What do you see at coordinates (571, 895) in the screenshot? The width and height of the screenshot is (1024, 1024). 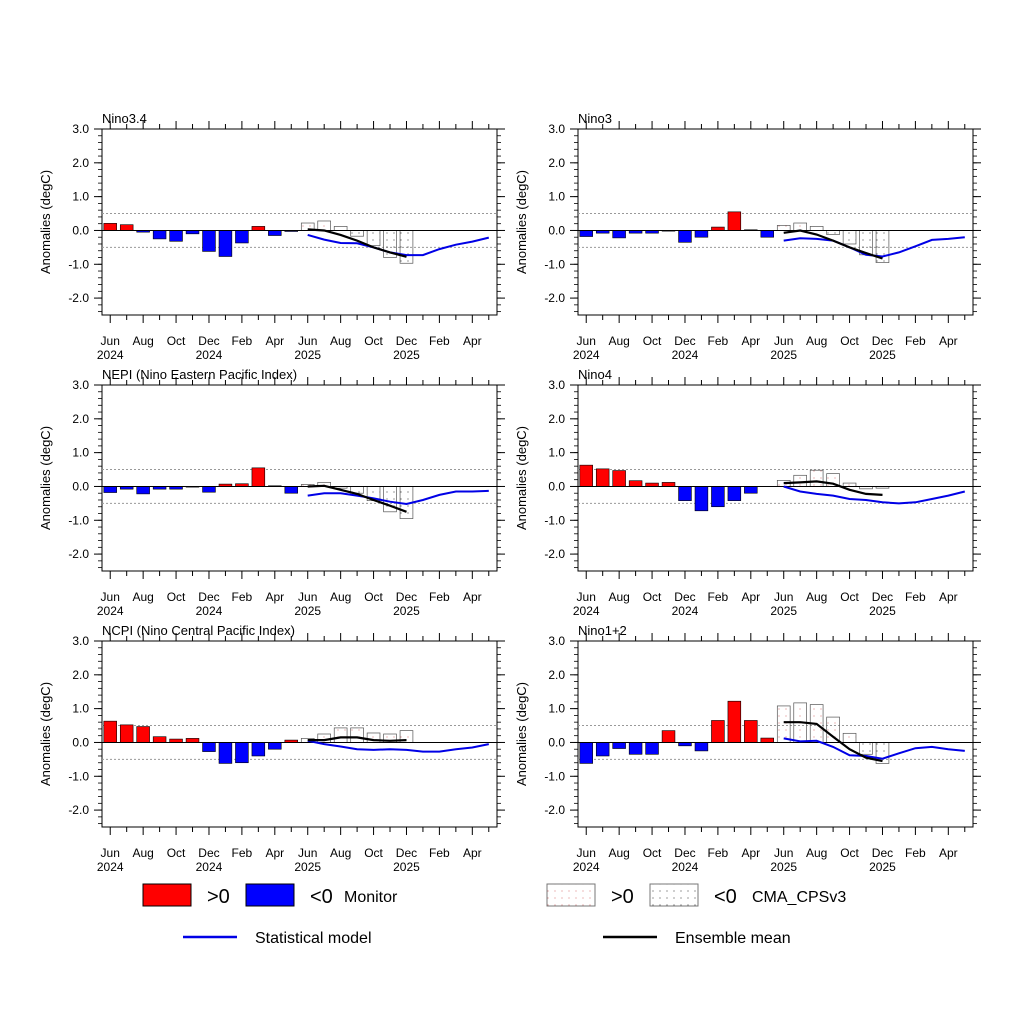 I see `legend-cma-pos-swatch` at bounding box center [571, 895].